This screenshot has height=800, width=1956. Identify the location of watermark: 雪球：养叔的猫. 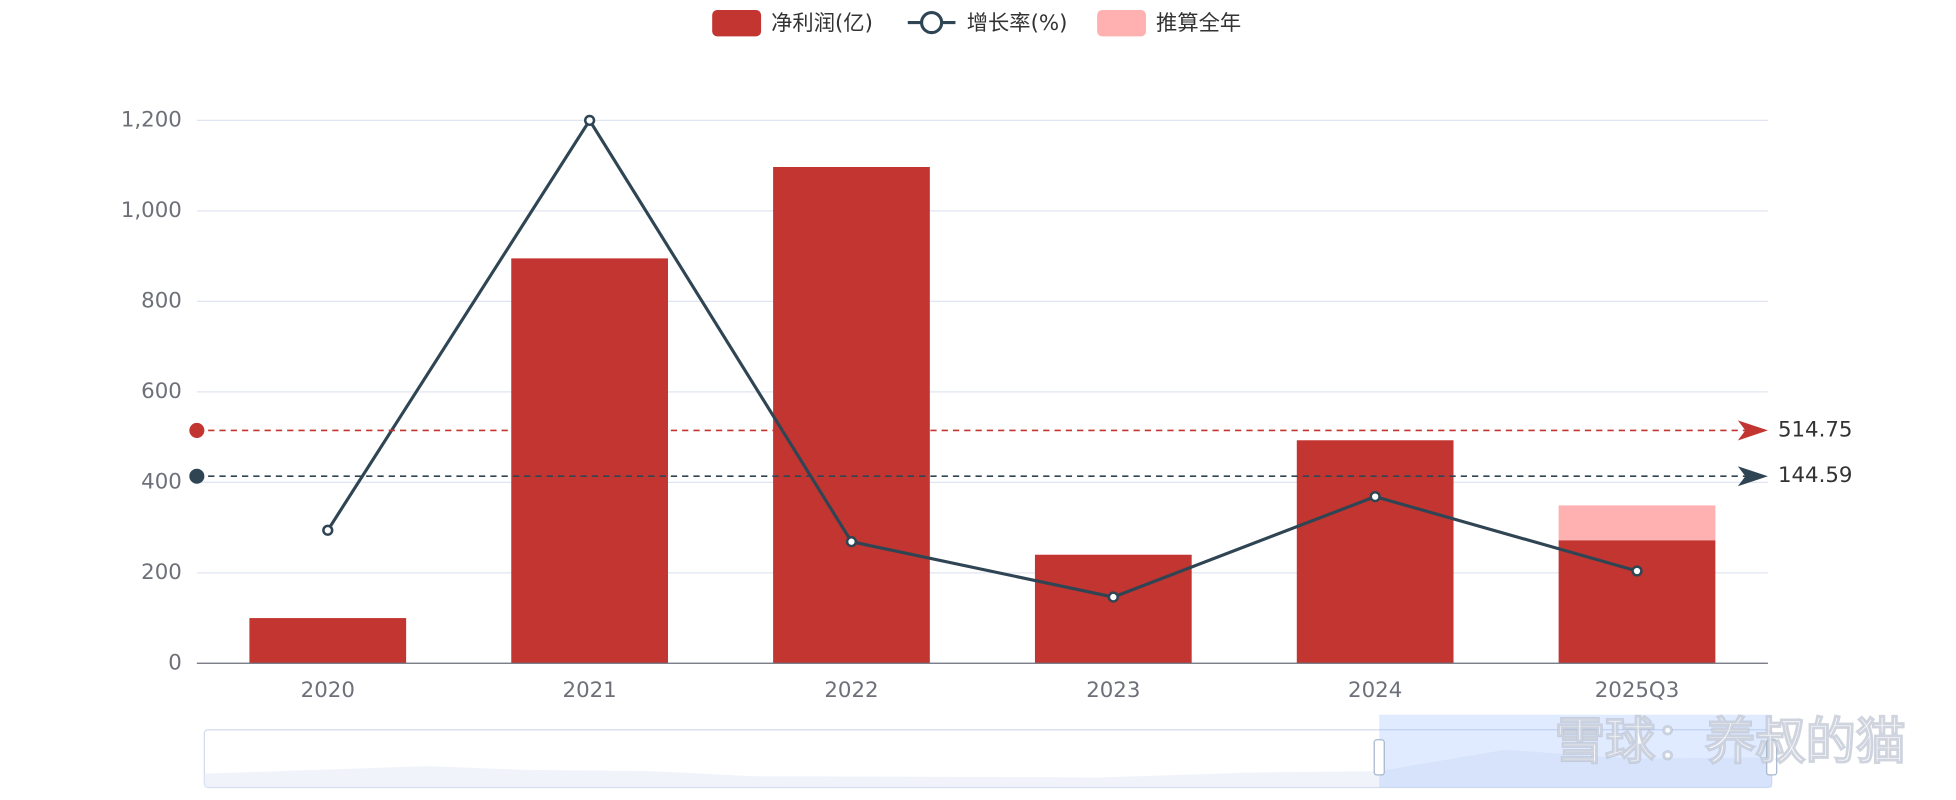
(1730, 740).